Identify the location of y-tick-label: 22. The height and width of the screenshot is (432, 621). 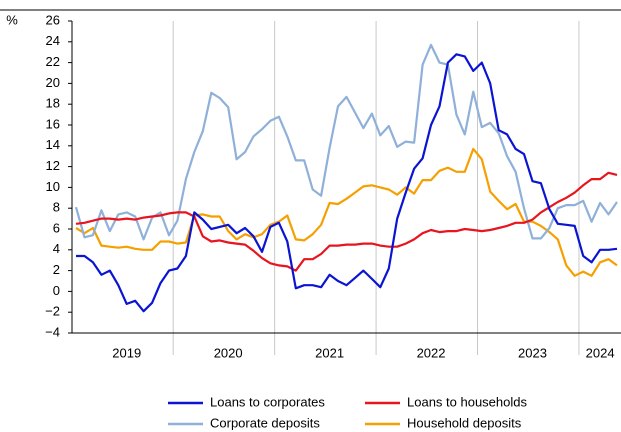
(53, 61).